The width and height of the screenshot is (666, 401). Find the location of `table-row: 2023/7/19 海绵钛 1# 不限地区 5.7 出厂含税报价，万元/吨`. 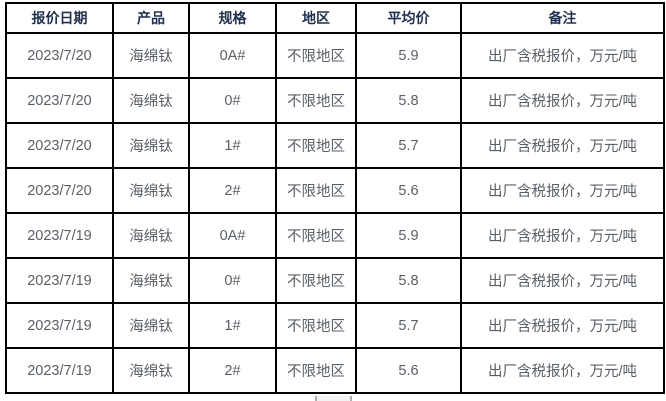

table-row: 2023/7/19 海绵钛 1# 不限地区 5.7 出厂含税报价，万元/吨 is located at coordinates (335, 325).